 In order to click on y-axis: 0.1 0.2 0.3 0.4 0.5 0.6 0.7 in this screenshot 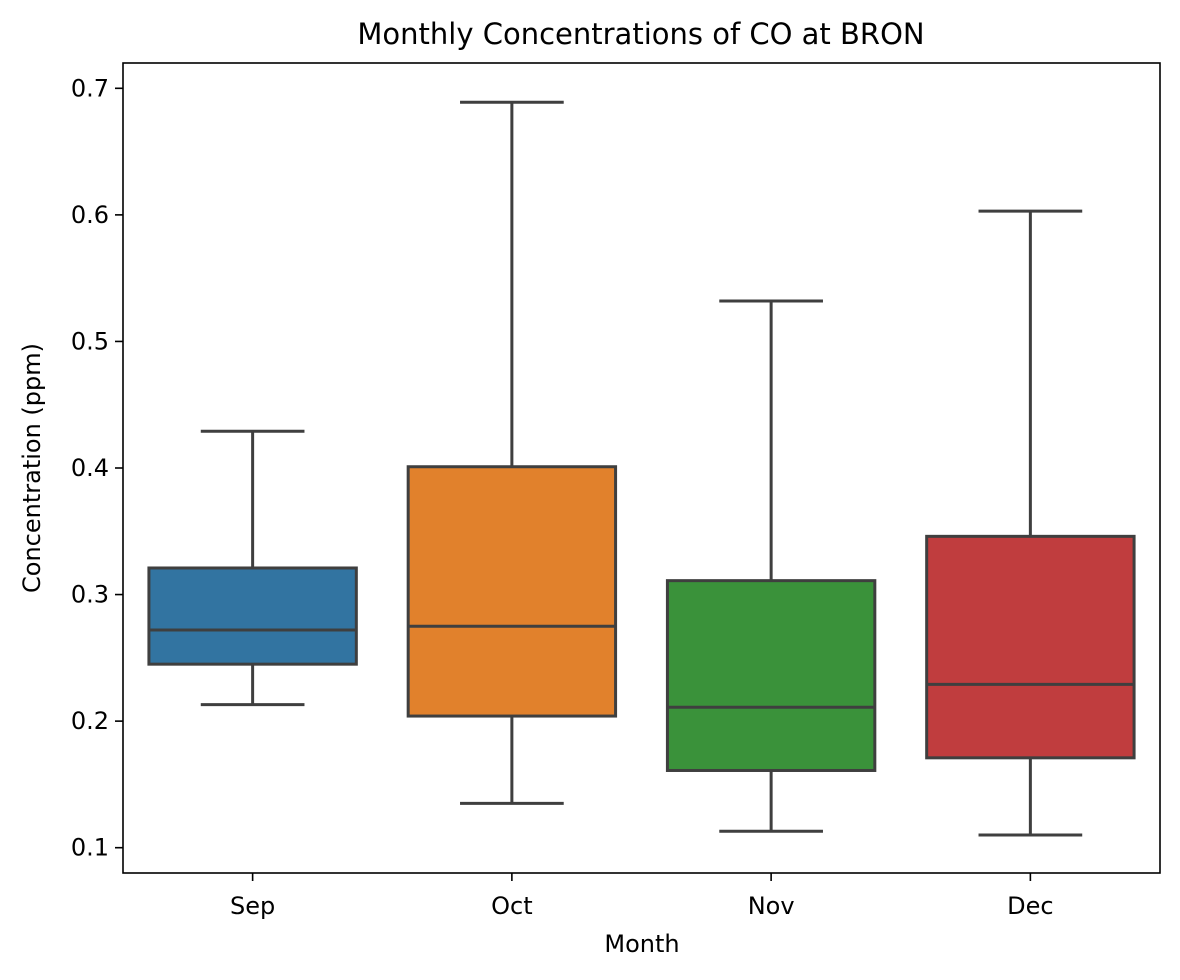, I will do `click(97, 468)`.